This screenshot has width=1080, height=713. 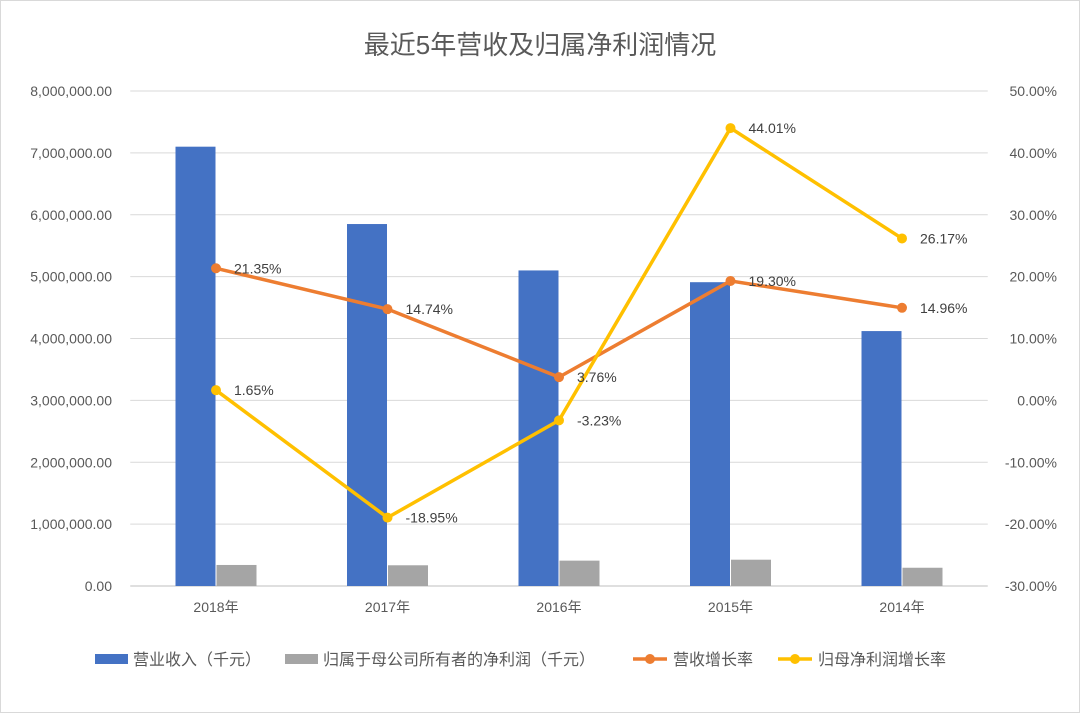 What do you see at coordinates (710, 434) in the screenshot?
I see `revenue-bar-2015` at bounding box center [710, 434].